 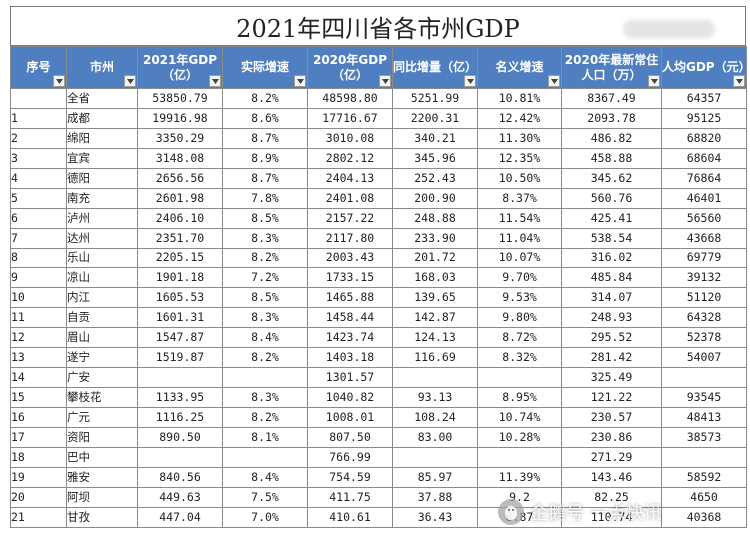 What do you see at coordinates (611, 278) in the screenshot?
I see `cell-population: 485.84` at bounding box center [611, 278].